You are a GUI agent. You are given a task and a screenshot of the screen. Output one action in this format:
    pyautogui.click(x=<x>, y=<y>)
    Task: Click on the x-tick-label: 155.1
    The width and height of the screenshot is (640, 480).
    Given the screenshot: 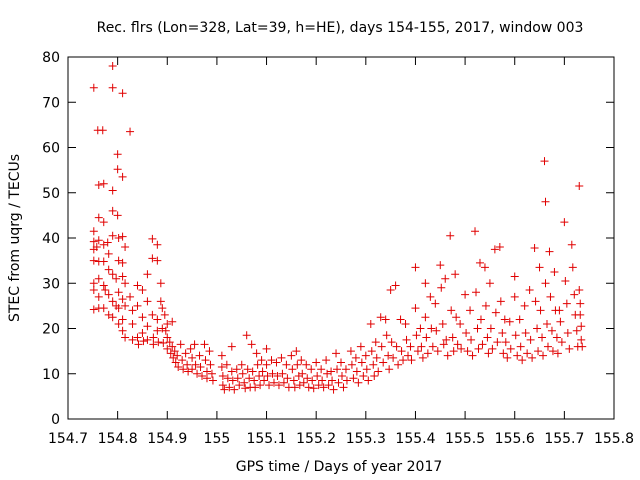 What is the action you would take?
    pyautogui.click(x=266, y=439)
    